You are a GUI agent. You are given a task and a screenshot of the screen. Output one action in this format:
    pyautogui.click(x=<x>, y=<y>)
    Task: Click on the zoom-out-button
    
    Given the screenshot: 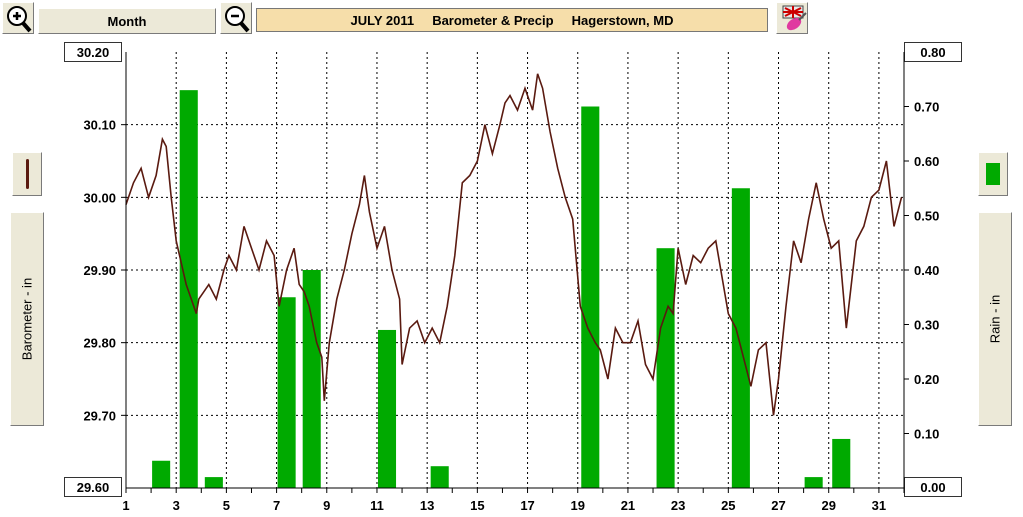 What is the action you would take?
    pyautogui.click(x=236, y=18)
    